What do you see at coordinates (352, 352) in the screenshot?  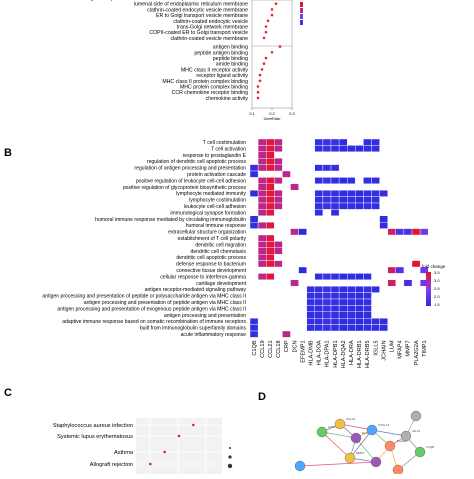 I see `heatmap-column-label: HLA-DRA` at bounding box center [352, 352].